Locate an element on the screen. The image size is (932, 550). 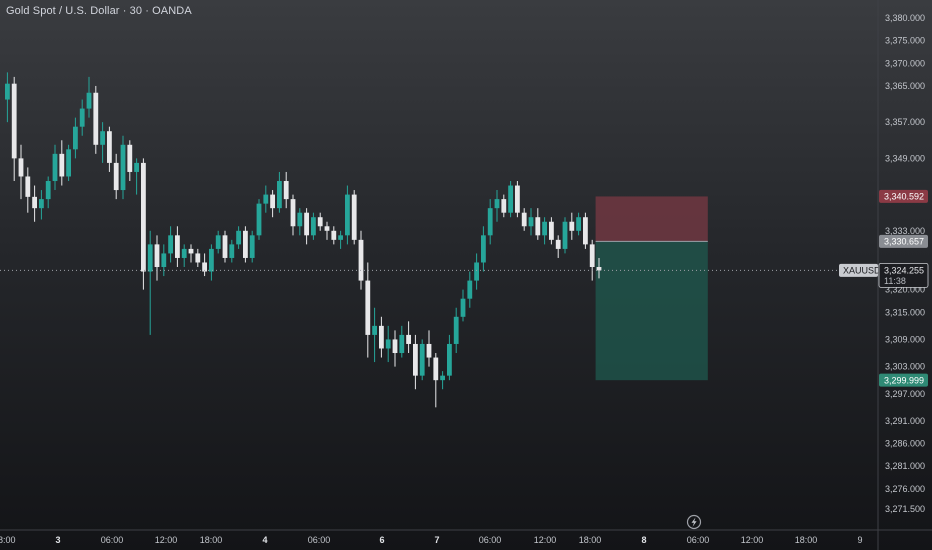
time-tick-label: 9 is located at coordinates (859, 540).